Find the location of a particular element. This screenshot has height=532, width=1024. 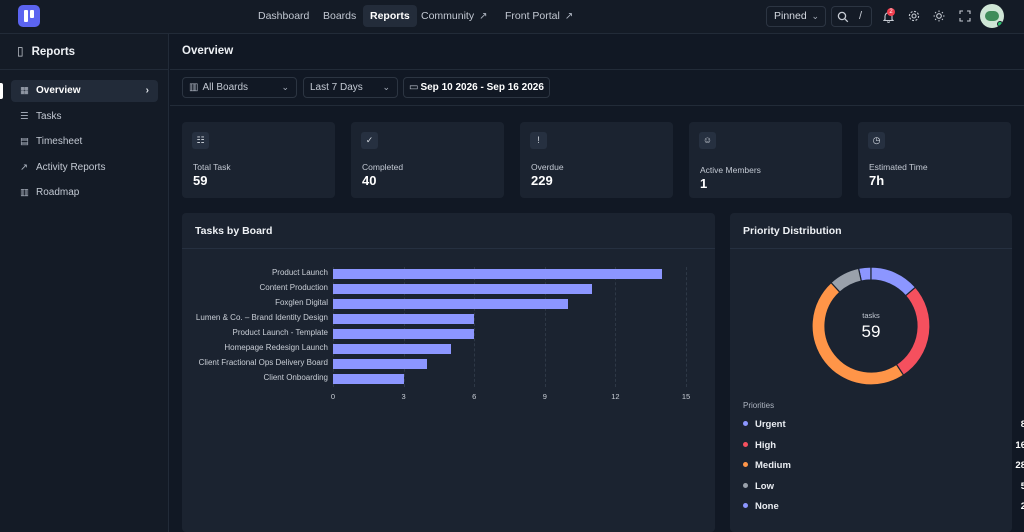

bar-category-label: Client Fractional Ops Delivery Board is located at coordinates (263, 362).